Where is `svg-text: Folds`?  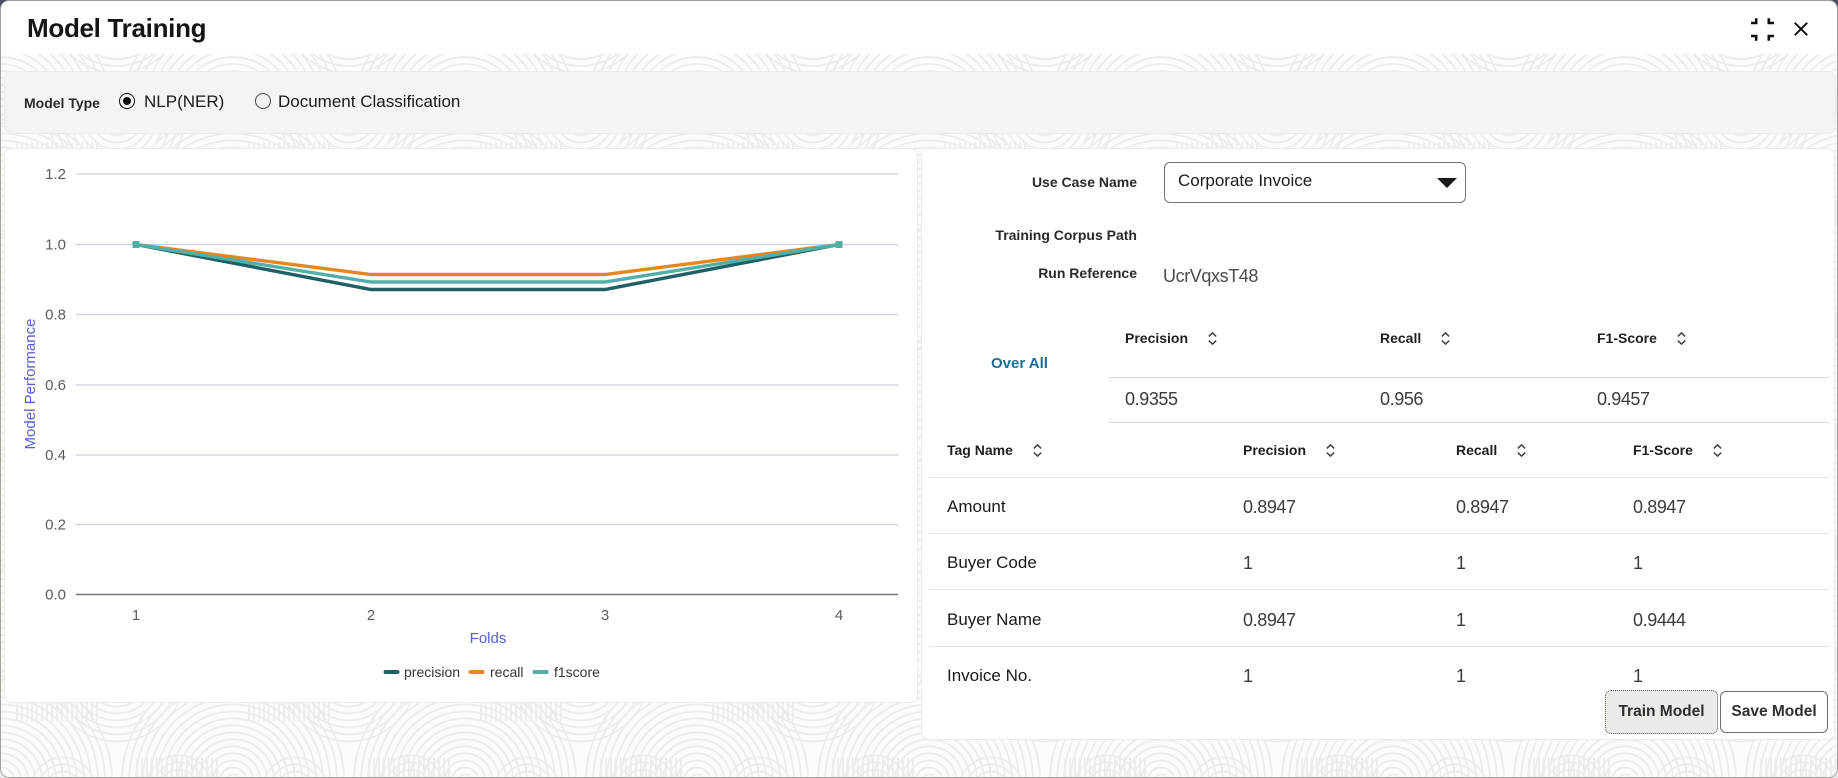 svg-text: Folds is located at coordinates (488, 638).